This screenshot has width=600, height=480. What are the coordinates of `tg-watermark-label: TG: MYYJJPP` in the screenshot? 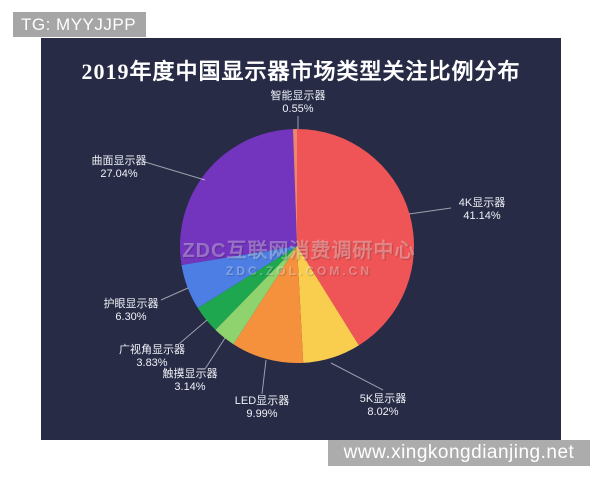 It's located at (79, 24).